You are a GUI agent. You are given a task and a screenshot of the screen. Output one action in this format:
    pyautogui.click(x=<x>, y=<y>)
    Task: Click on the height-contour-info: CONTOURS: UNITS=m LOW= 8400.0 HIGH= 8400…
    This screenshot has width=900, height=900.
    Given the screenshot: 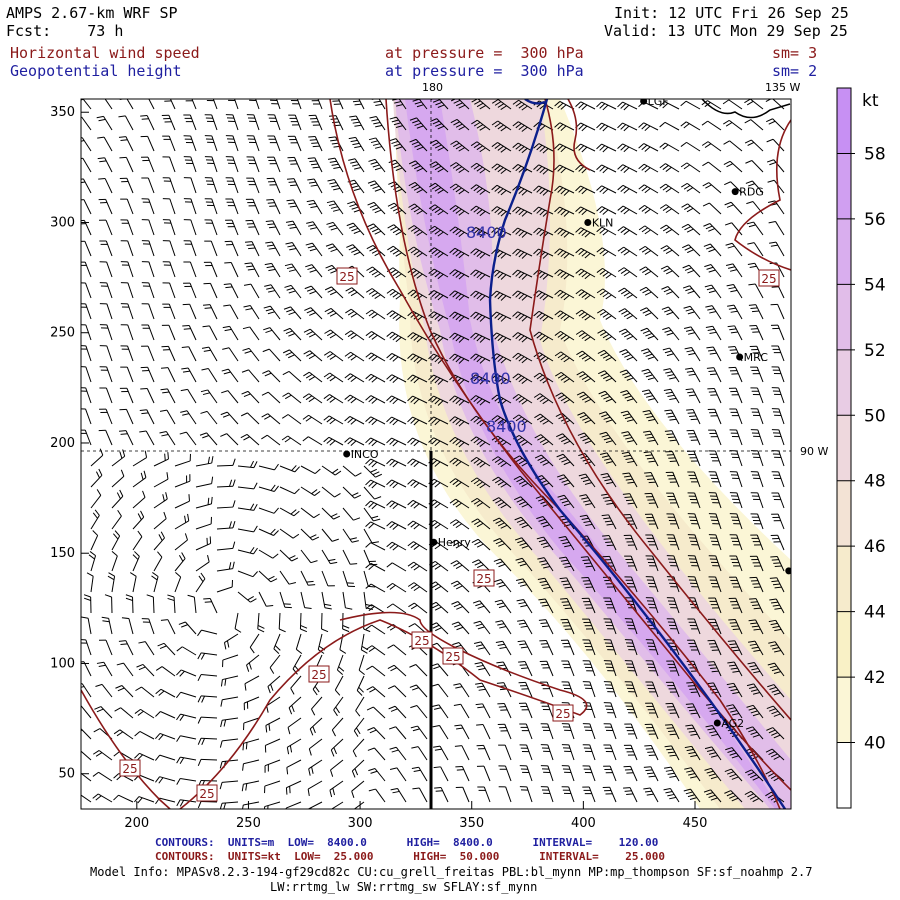 What is the action you would take?
    pyautogui.click(x=407, y=842)
    